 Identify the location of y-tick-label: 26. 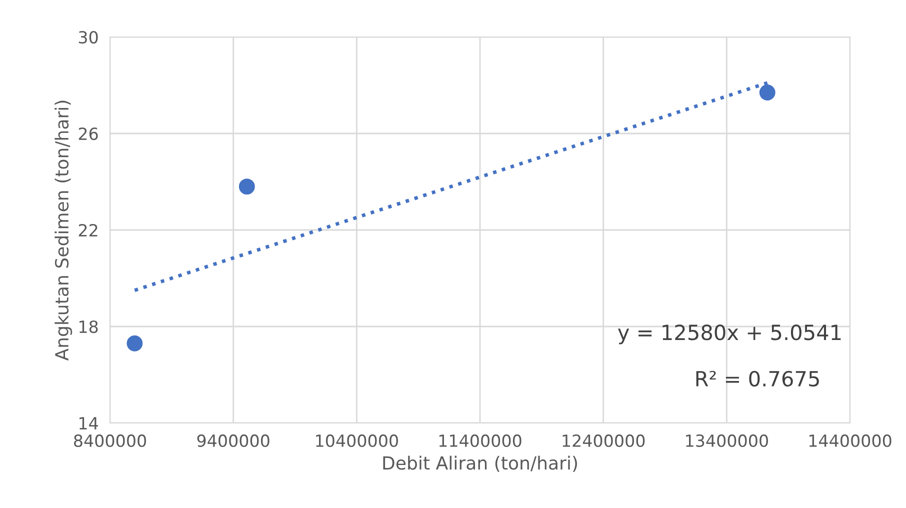
(88, 133).